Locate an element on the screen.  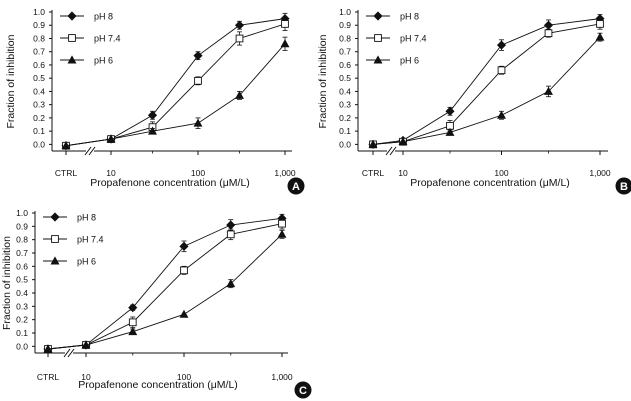
panel-badge: C is located at coordinates (303, 390).